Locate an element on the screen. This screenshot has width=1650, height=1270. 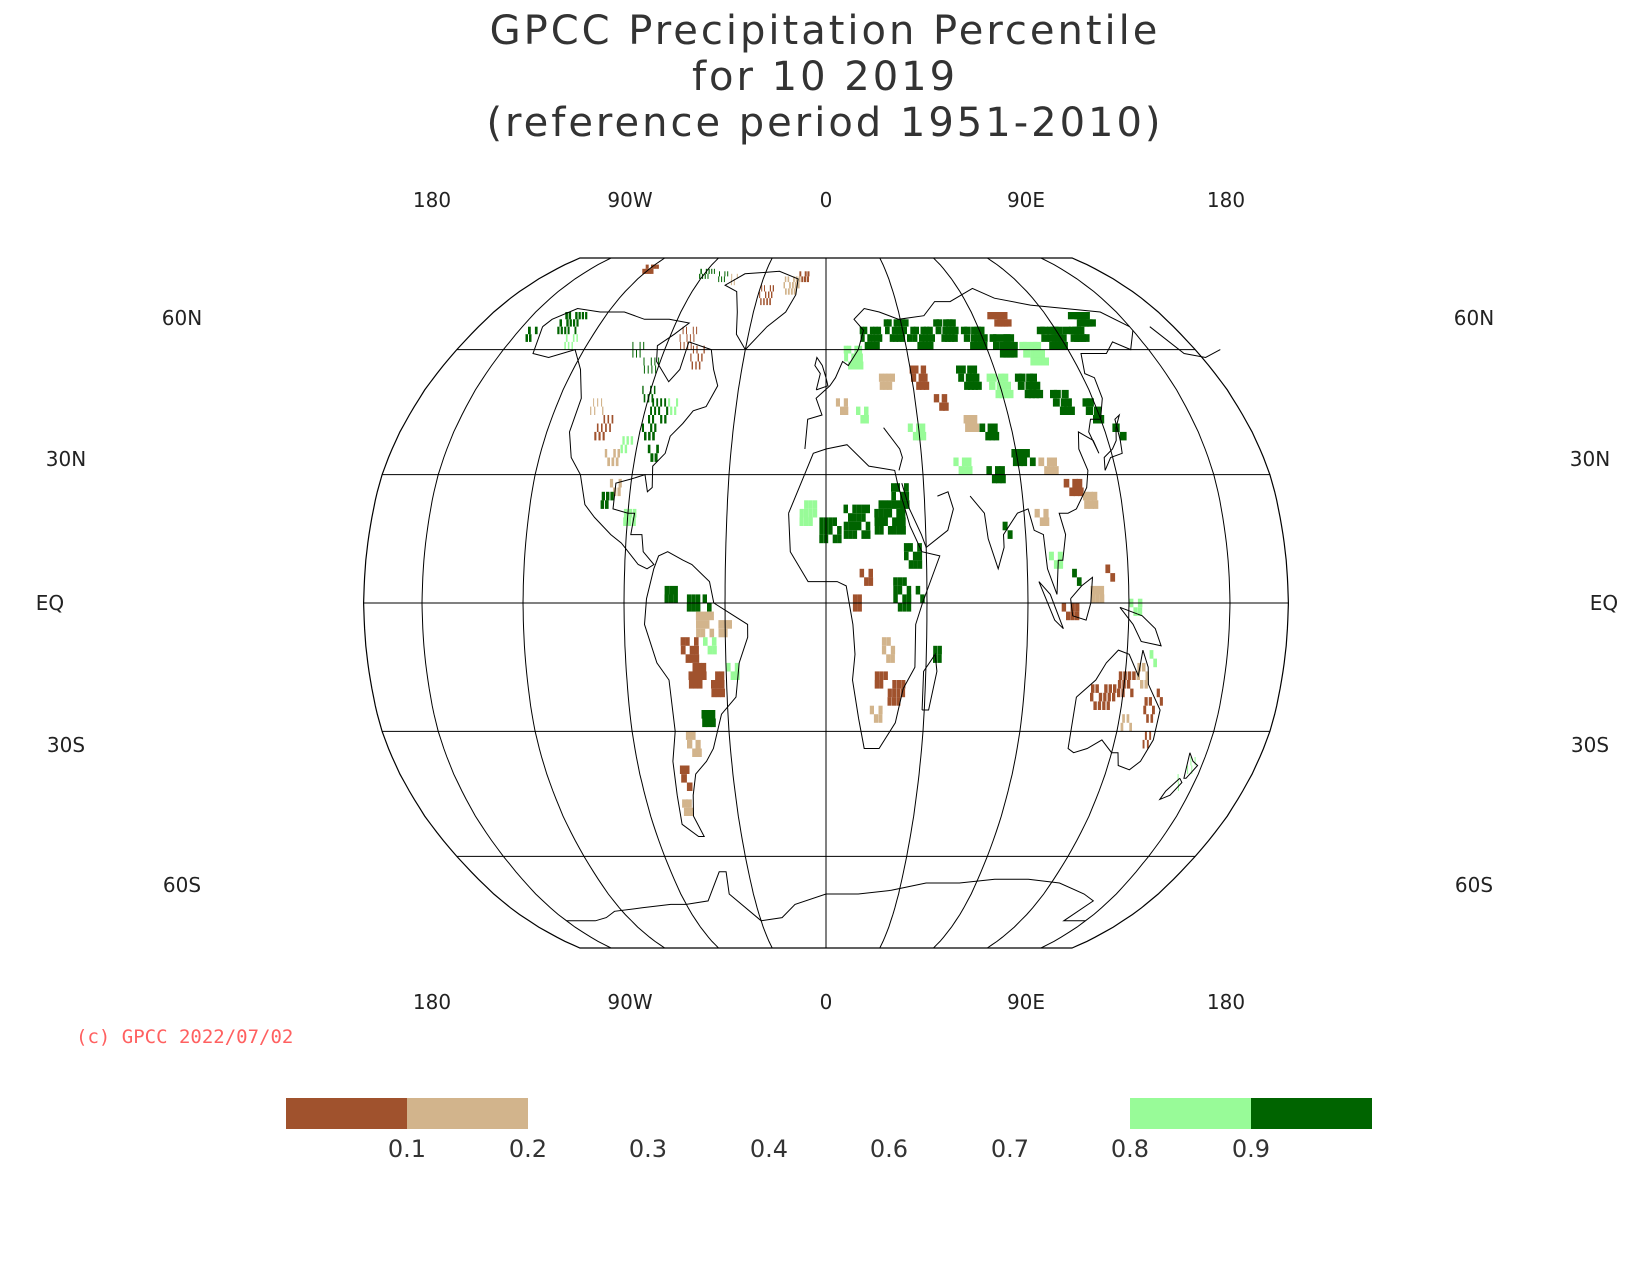
lat-label-right-30s: 30S is located at coordinates (1590, 745).